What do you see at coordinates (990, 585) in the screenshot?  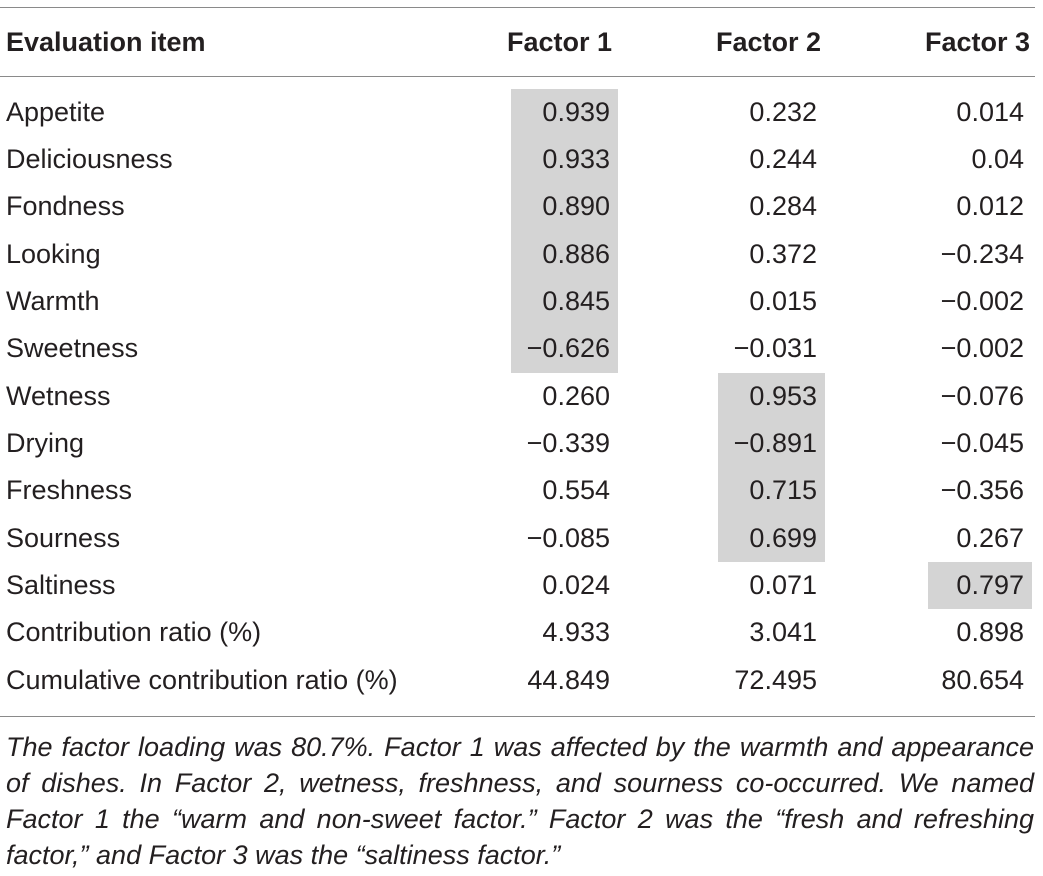 I see `row-saltiness-factor-3: 0.797` at bounding box center [990, 585].